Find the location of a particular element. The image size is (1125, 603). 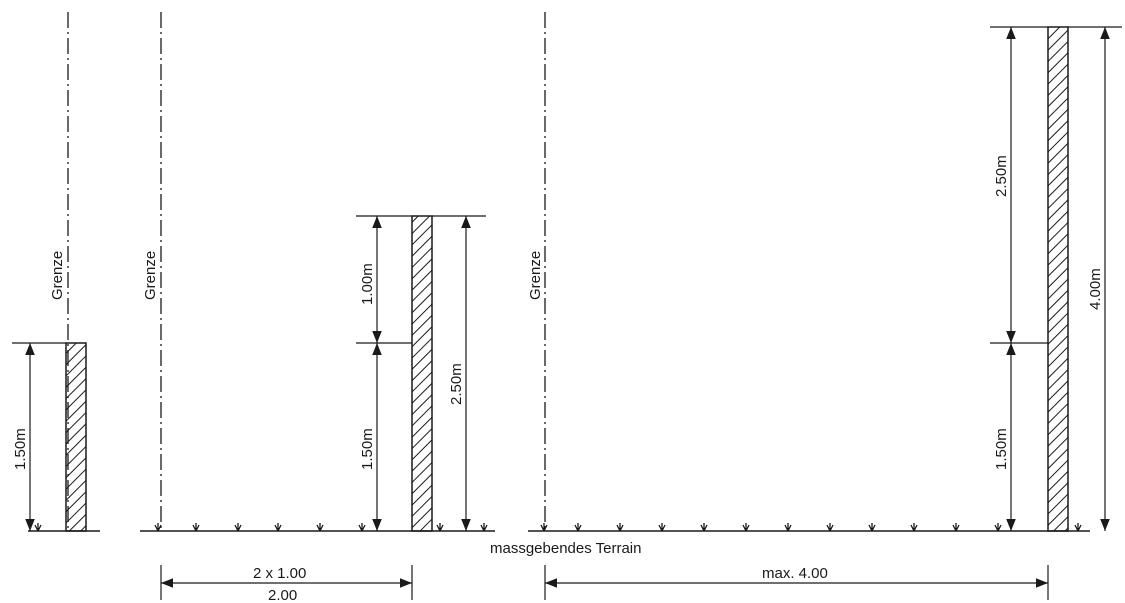

dim-2-50-label-b: 2.50m is located at coordinates (1001, 176).